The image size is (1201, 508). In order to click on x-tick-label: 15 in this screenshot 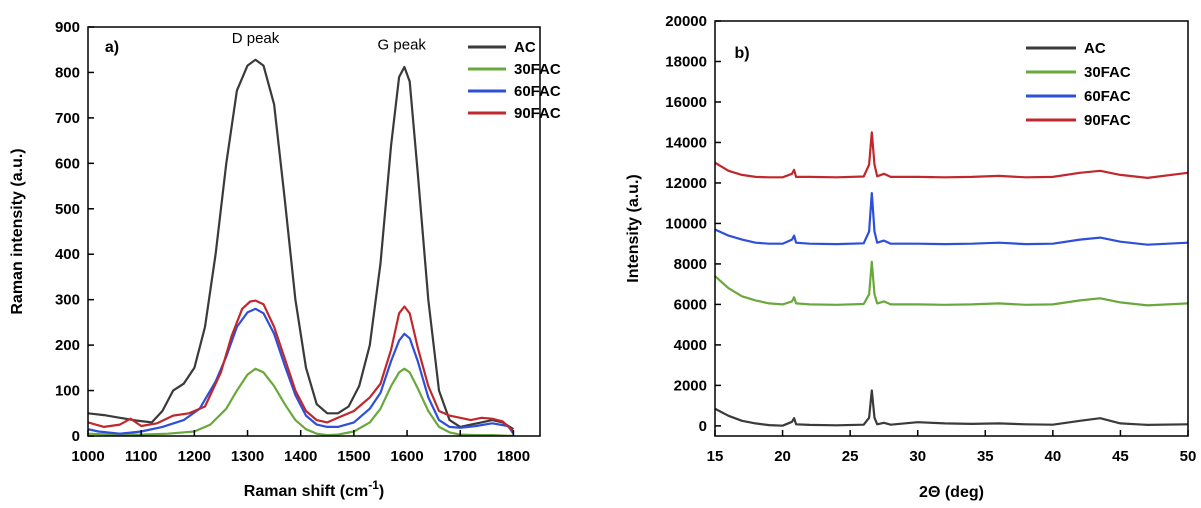, I will do `click(715, 456)`.